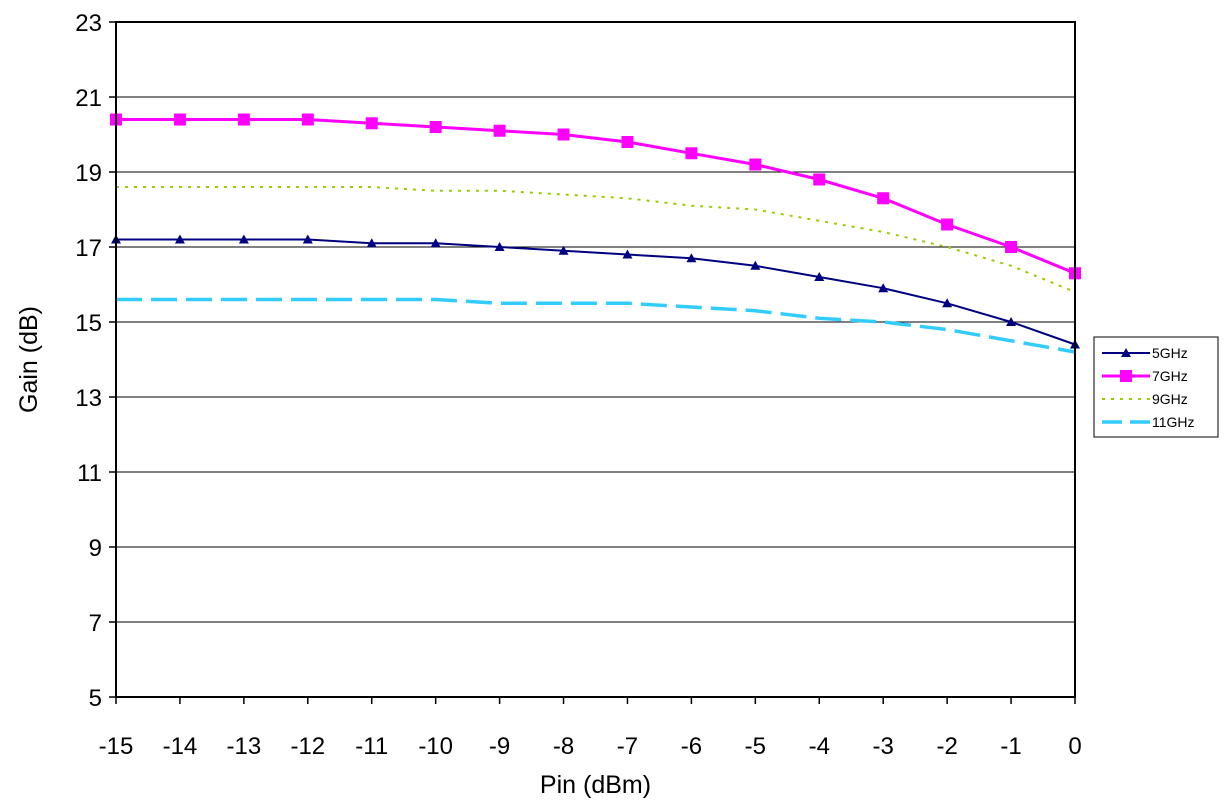  What do you see at coordinates (88, 323) in the screenshot?
I see `y-tick-label: 15` at bounding box center [88, 323].